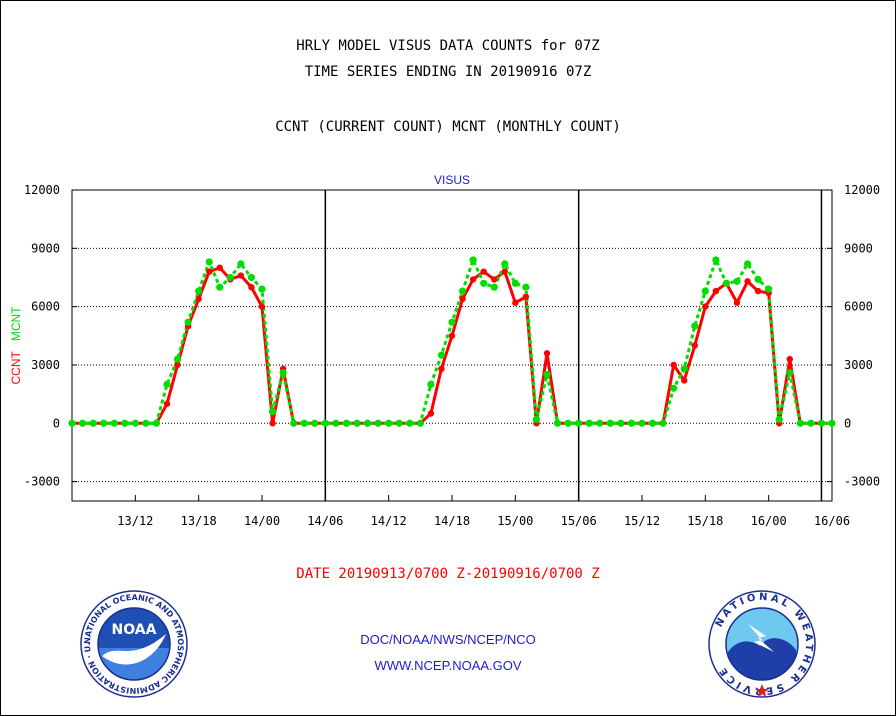  Describe the element at coordinates (135, 521) in the screenshot. I see `xtick-label-0: 13/12` at that location.